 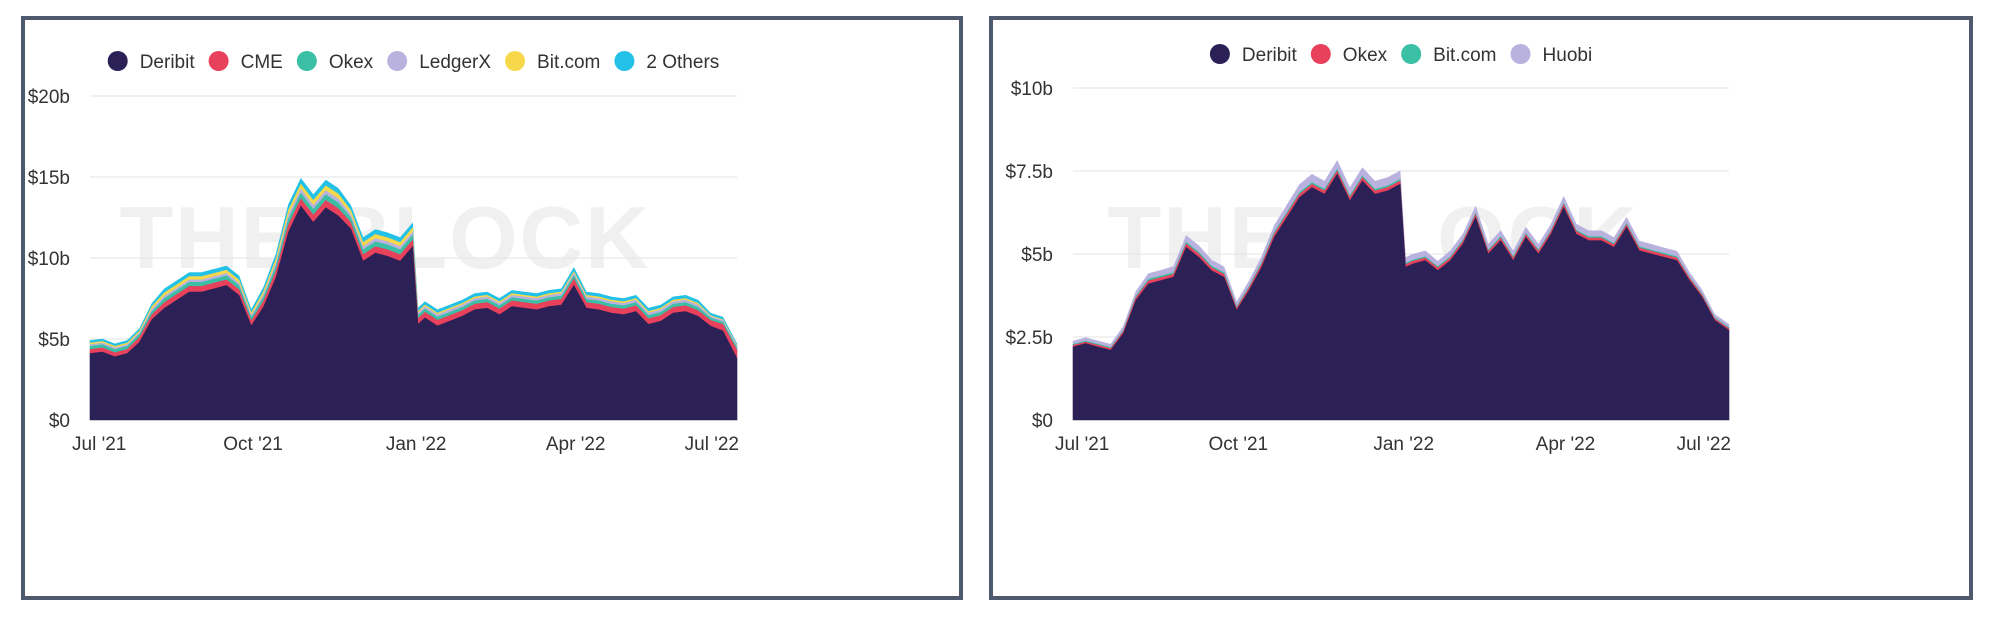 I want to click on legend-label: Huobi, so click(x=1568, y=55).